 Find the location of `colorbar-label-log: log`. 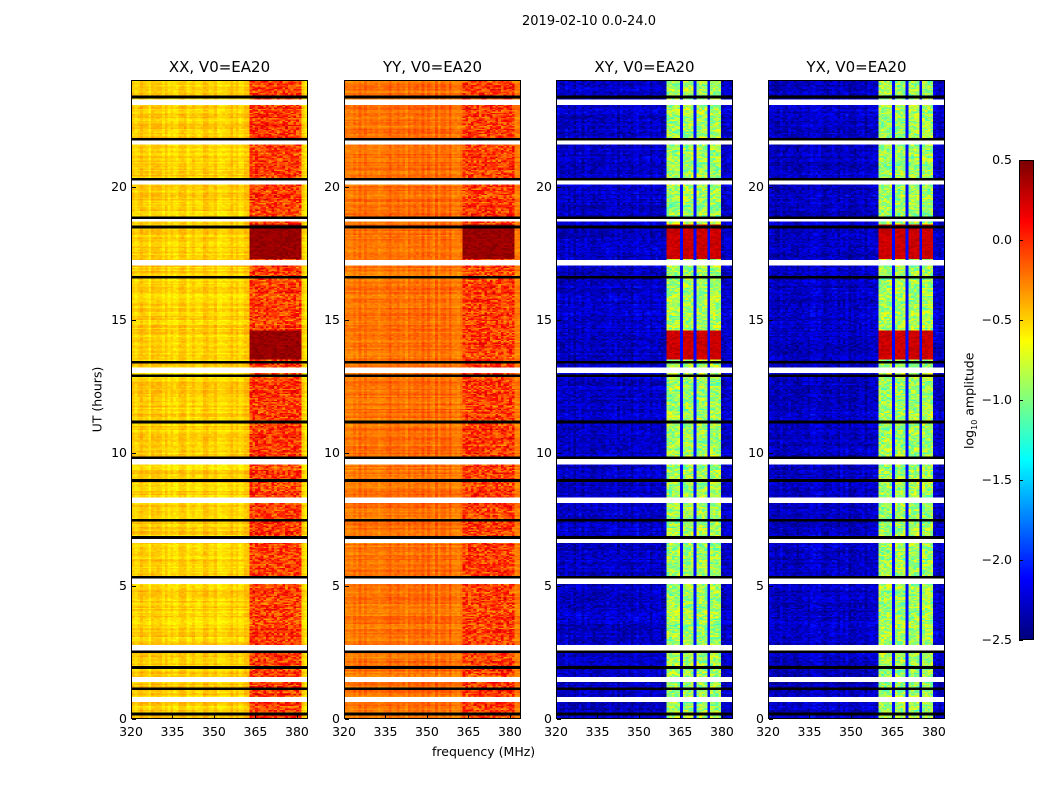

colorbar-label-log: log is located at coordinates (969, 439).